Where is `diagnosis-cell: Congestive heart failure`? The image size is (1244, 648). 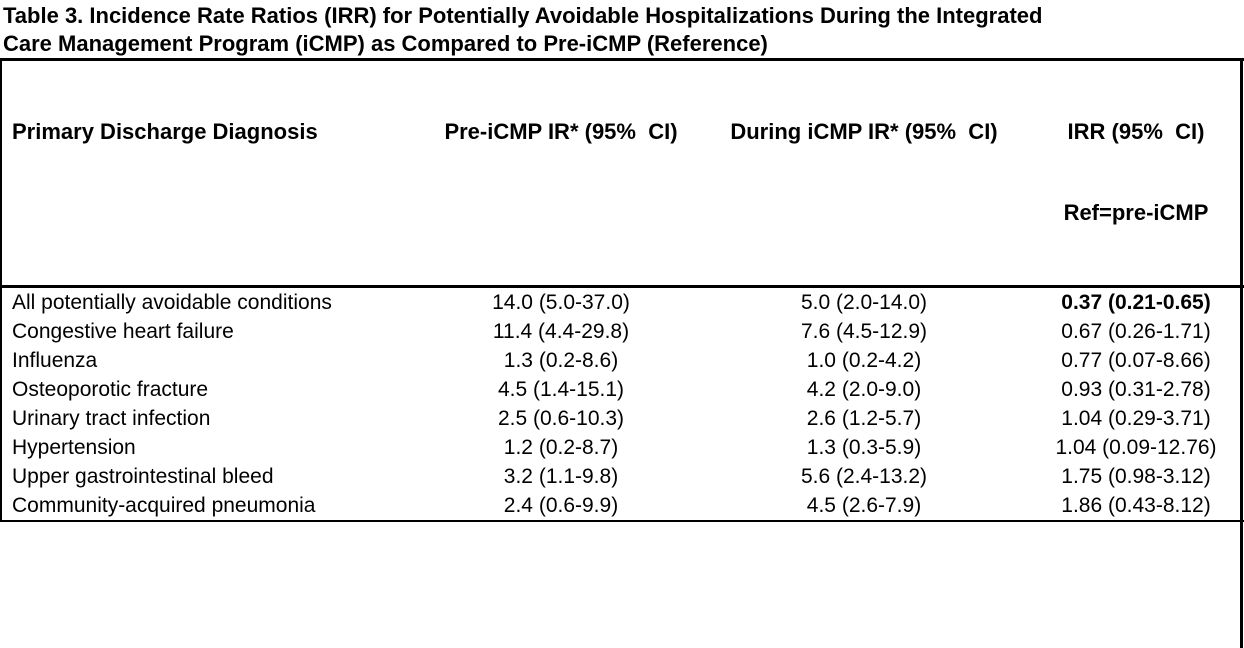
diagnosis-cell: Congestive heart failure is located at coordinates (123, 331).